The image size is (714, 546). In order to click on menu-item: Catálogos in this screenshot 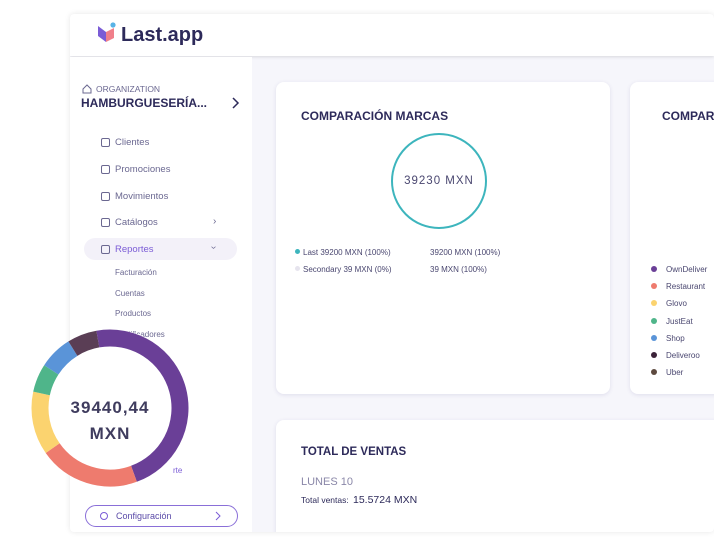, I will do `click(136, 222)`.